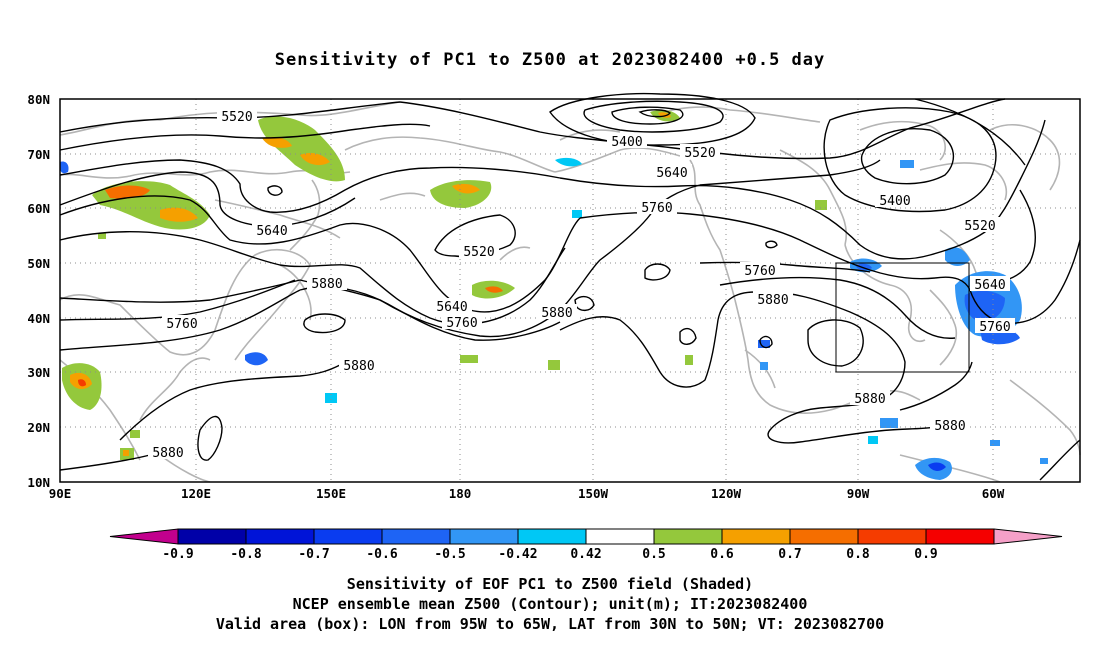  I want to click on colorbar-label: 0.8, so click(858, 554).